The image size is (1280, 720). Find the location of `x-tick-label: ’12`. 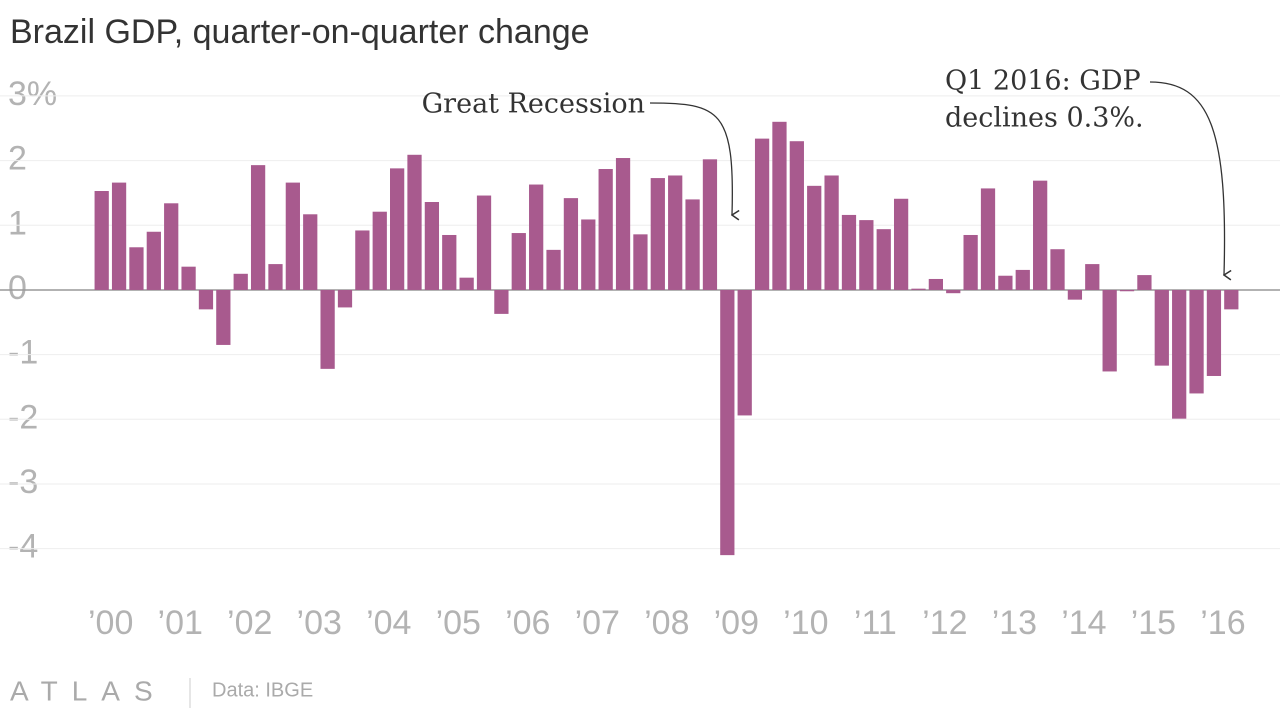

x-tick-label: ’12 is located at coordinates (944, 623).